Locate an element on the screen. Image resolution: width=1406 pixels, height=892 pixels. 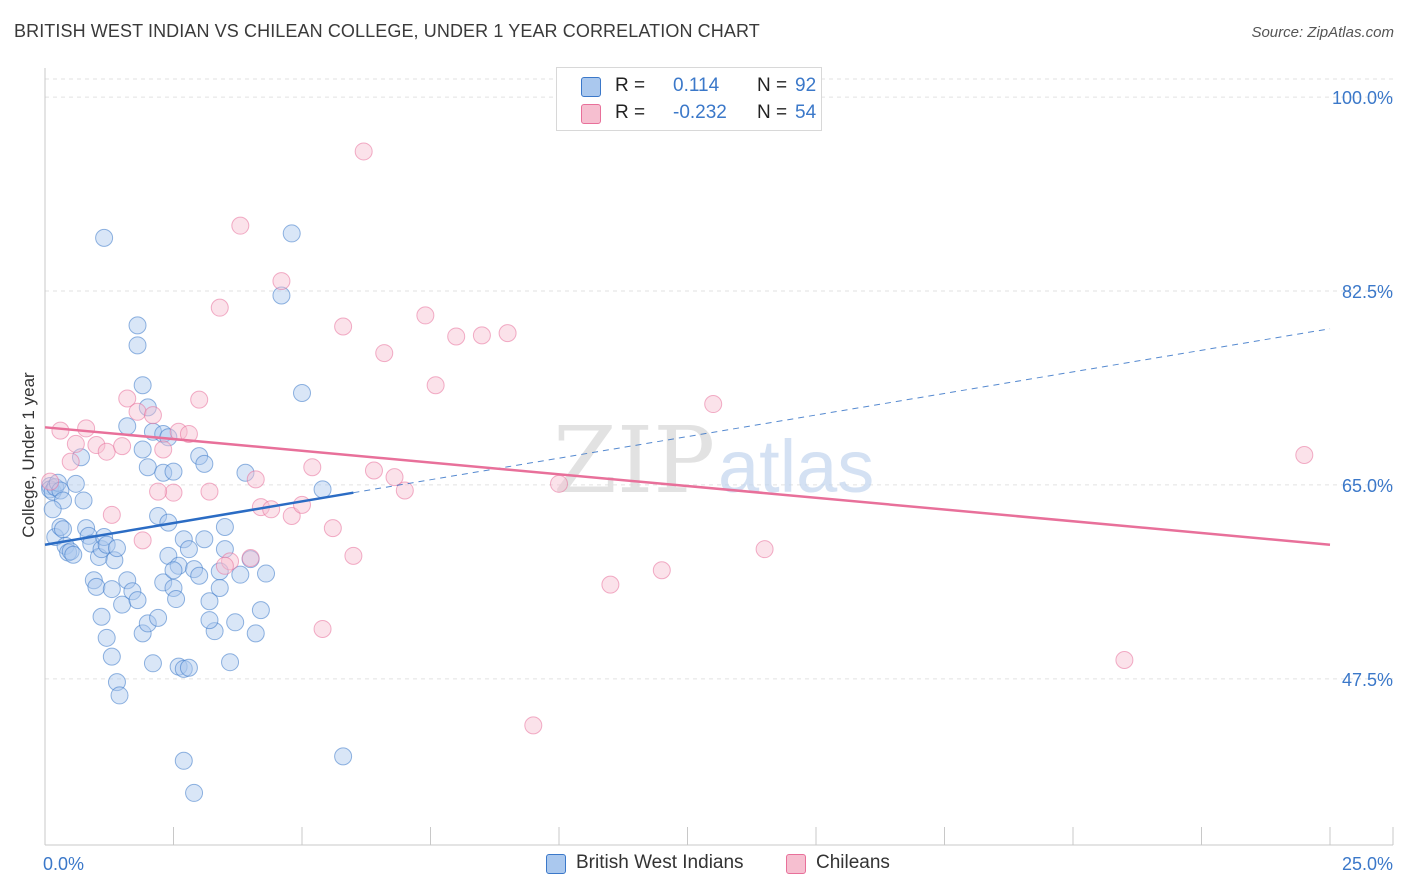
legend-n-value: 54 is located at coordinates (806, 112).